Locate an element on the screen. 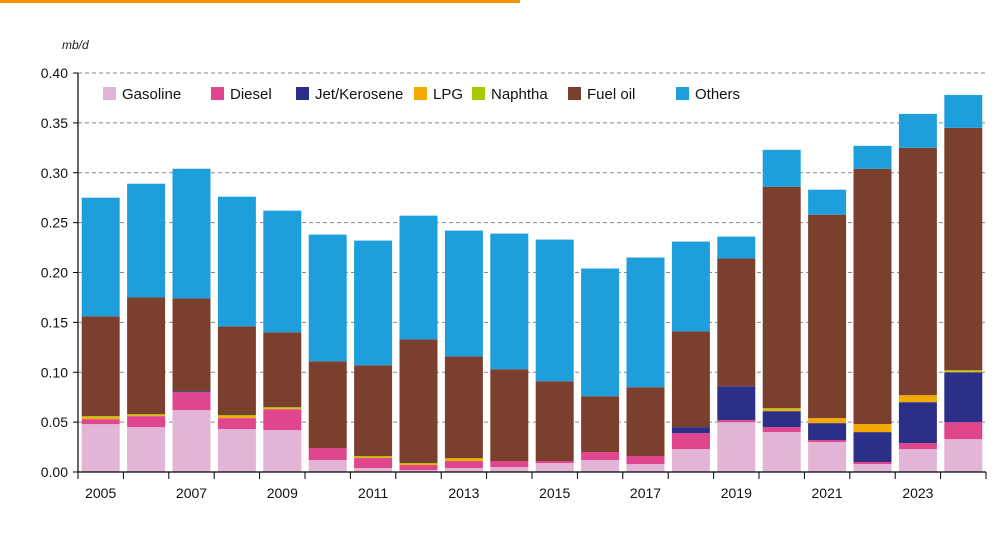 Image resolution: width=1006 pixels, height=534 pixels. top-accent-bar is located at coordinates (260, 1).